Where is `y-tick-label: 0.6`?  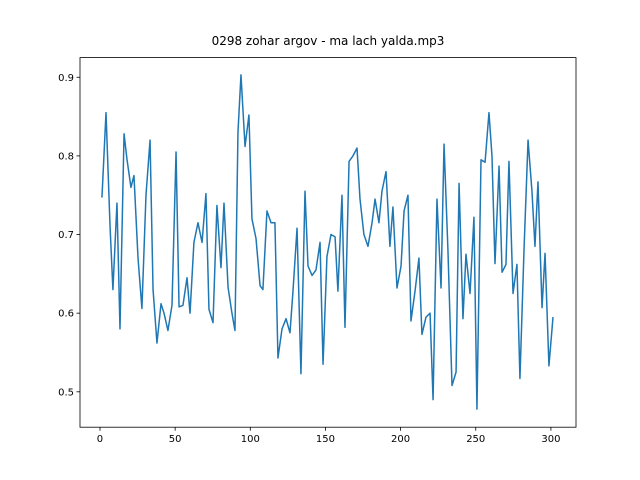 y-tick-label: 0.6 is located at coordinates (66, 314).